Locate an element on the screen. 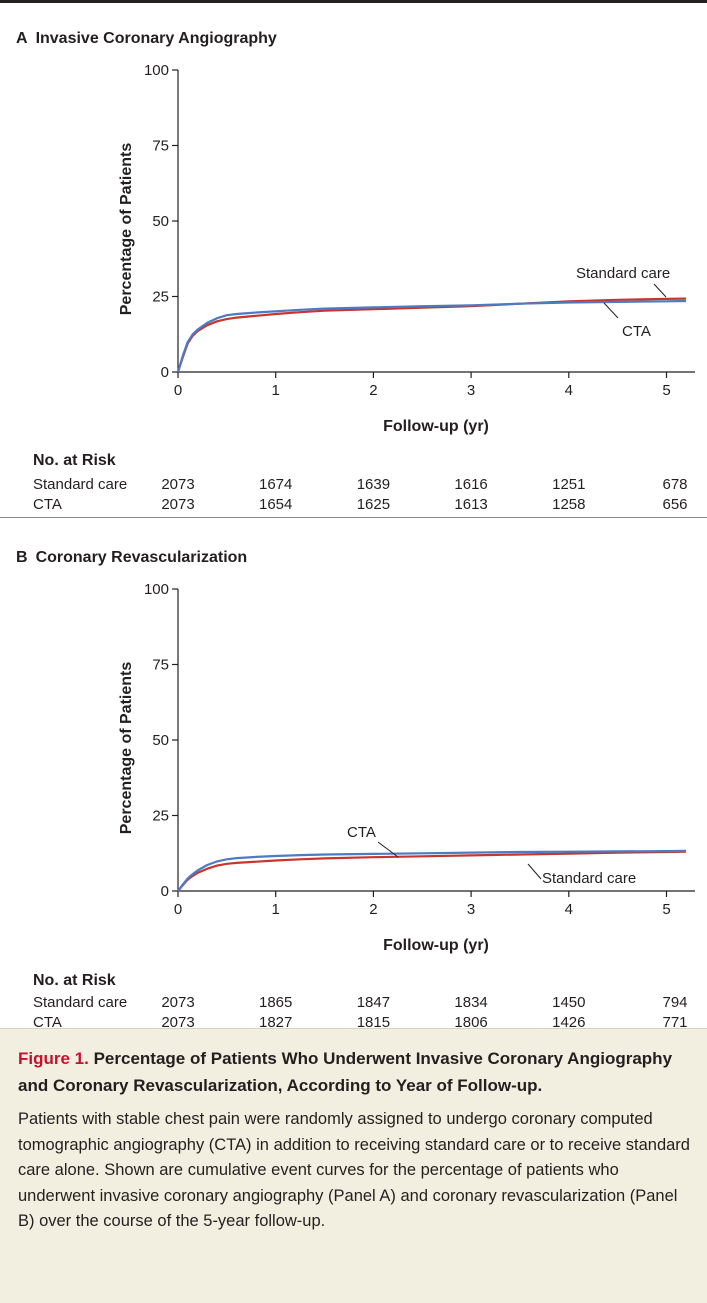  figure-label: Figure 1. is located at coordinates (53, 1058).